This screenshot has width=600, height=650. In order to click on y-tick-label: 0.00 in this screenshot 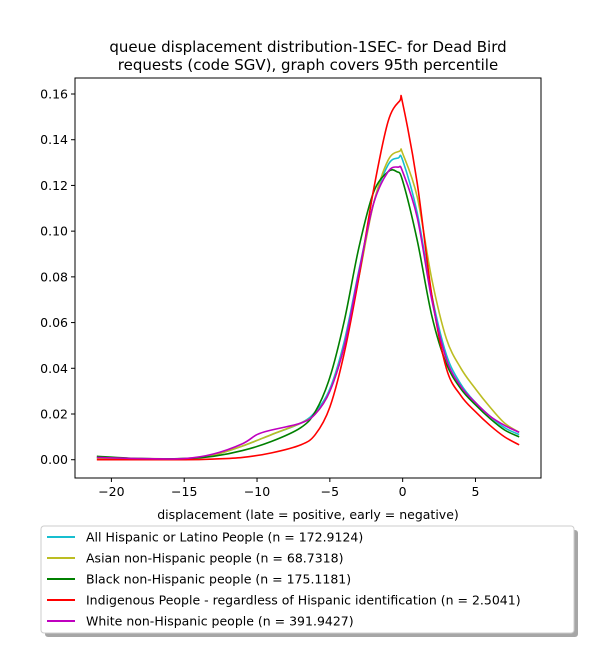, I will do `click(54, 459)`.